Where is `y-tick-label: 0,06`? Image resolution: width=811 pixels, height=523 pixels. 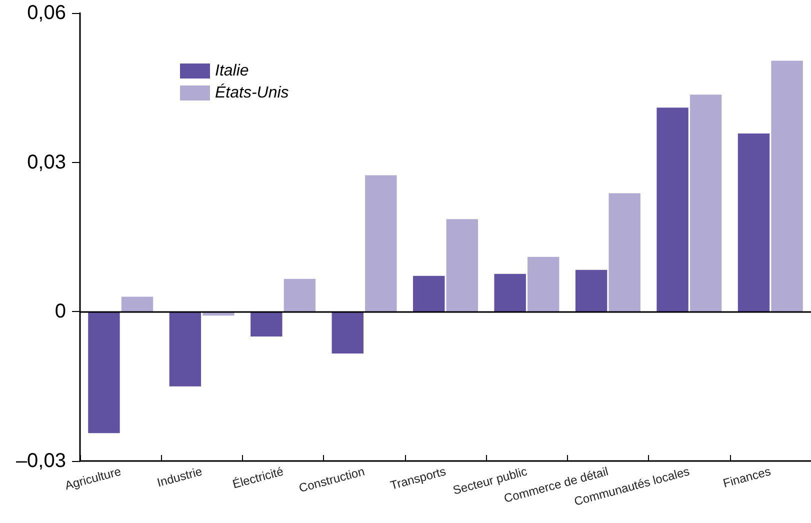
y-tick-label: 0,06 is located at coordinates (46, 13).